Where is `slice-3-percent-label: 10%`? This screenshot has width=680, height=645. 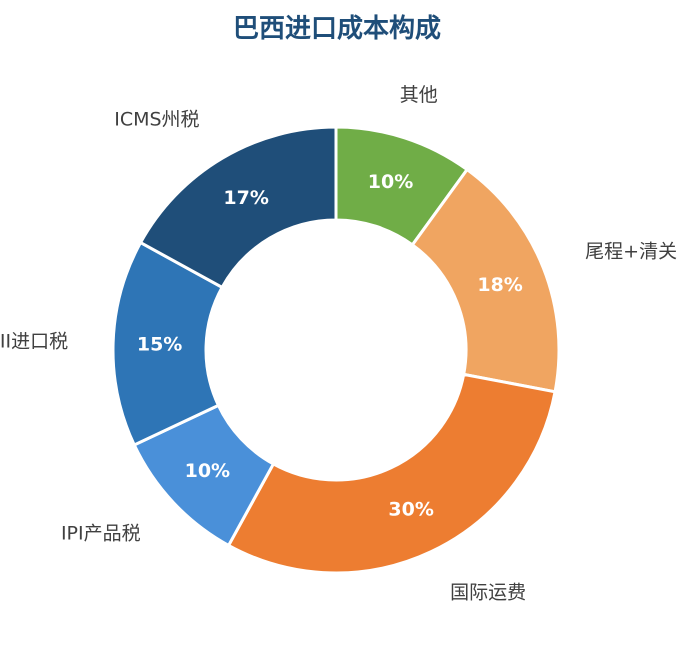 slice-3-percent-label: 10% is located at coordinates (207, 471).